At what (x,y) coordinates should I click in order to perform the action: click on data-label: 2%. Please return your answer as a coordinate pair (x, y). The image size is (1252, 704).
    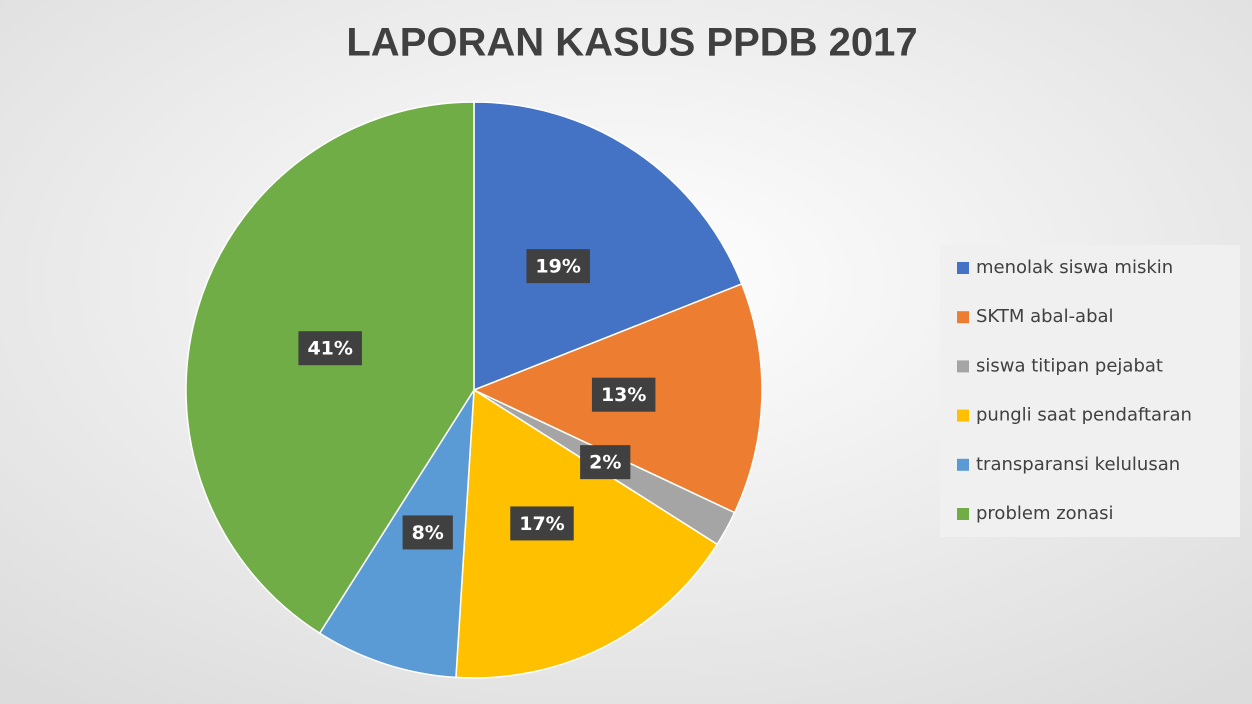
    Looking at the image, I should click on (605, 463).